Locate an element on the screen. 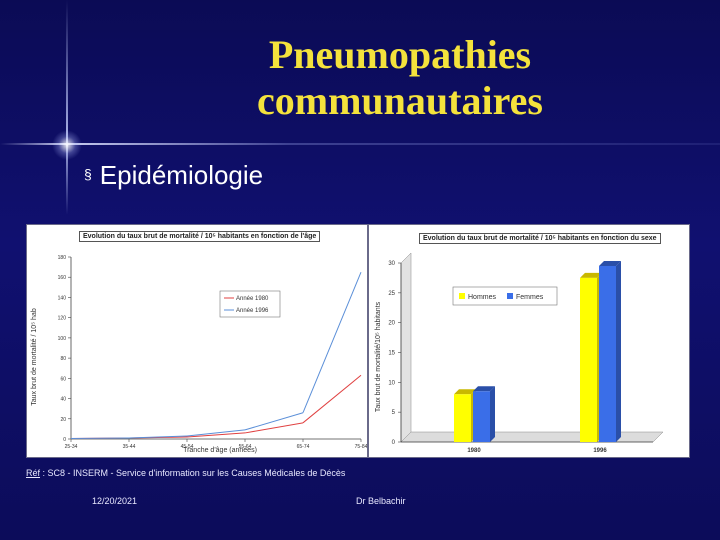 The image size is (720, 540). age-chart-legend: Année 1980 Année 1996 is located at coordinates (250, 304).